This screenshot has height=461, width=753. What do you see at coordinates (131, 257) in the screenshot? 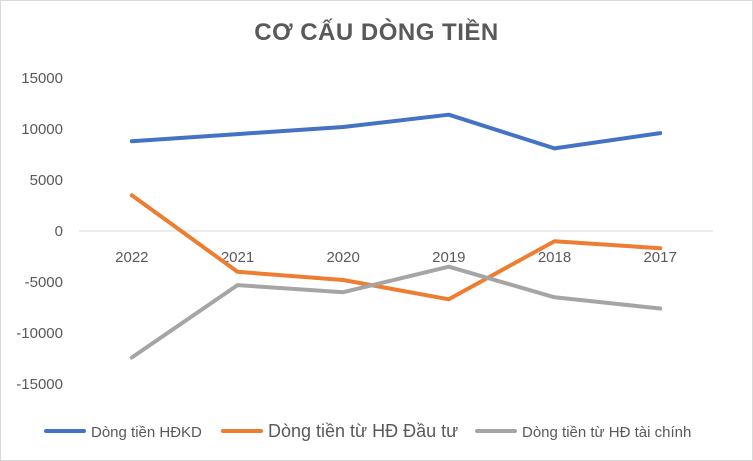
I see `x-tick-label: 2022` at bounding box center [131, 257].